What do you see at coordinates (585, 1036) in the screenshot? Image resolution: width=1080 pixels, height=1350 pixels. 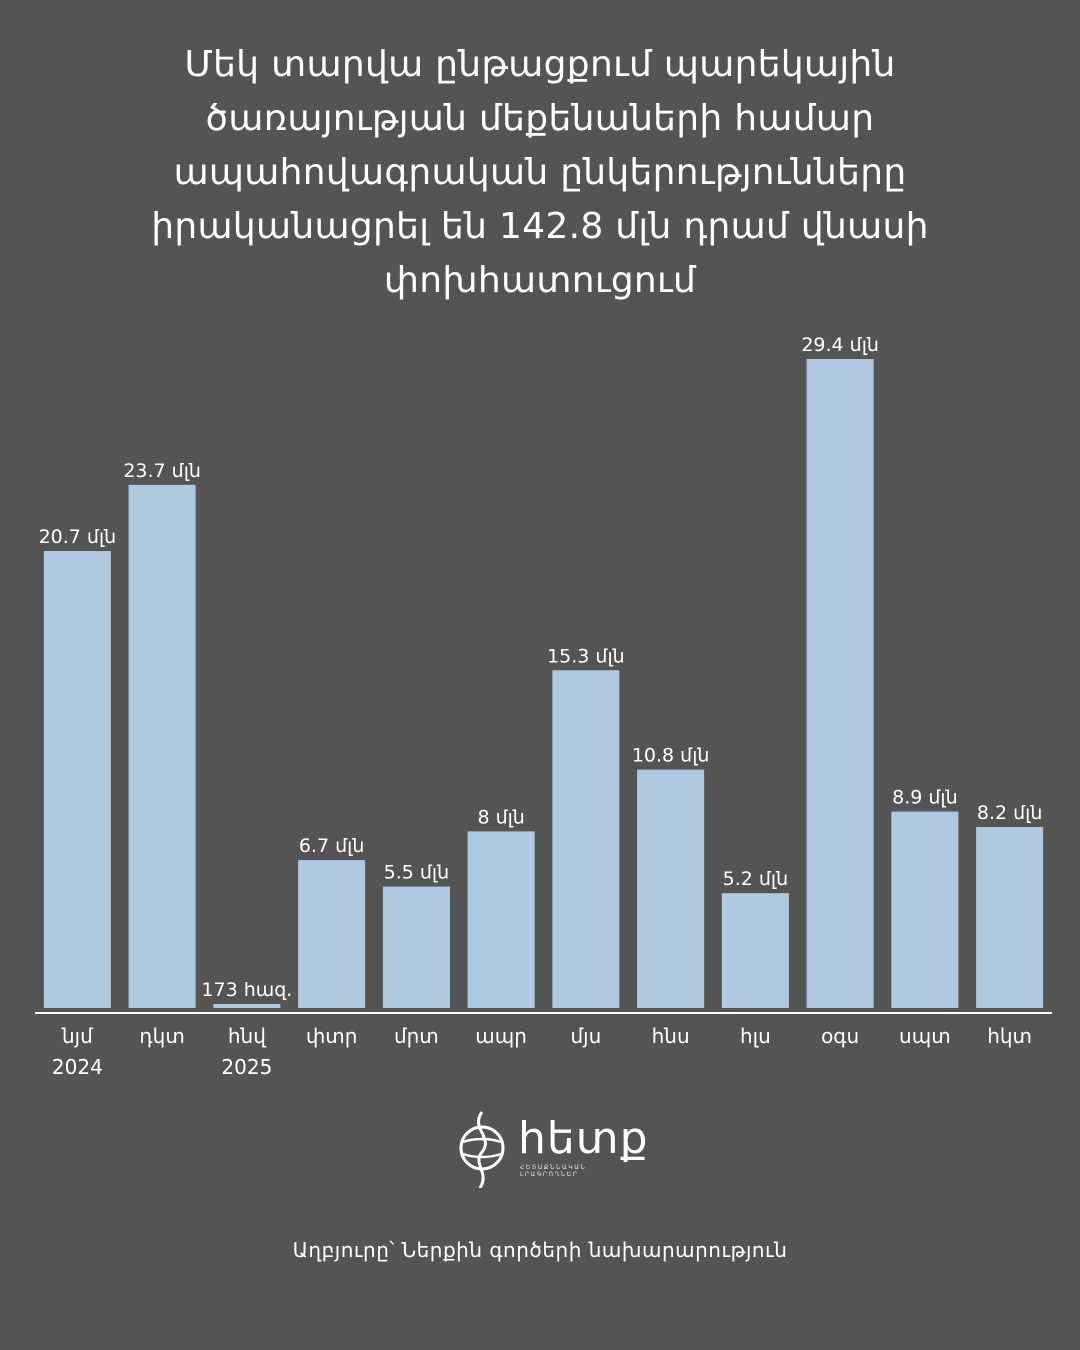 I see `x-tick-label: մյս` at bounding box center [585, 1036].